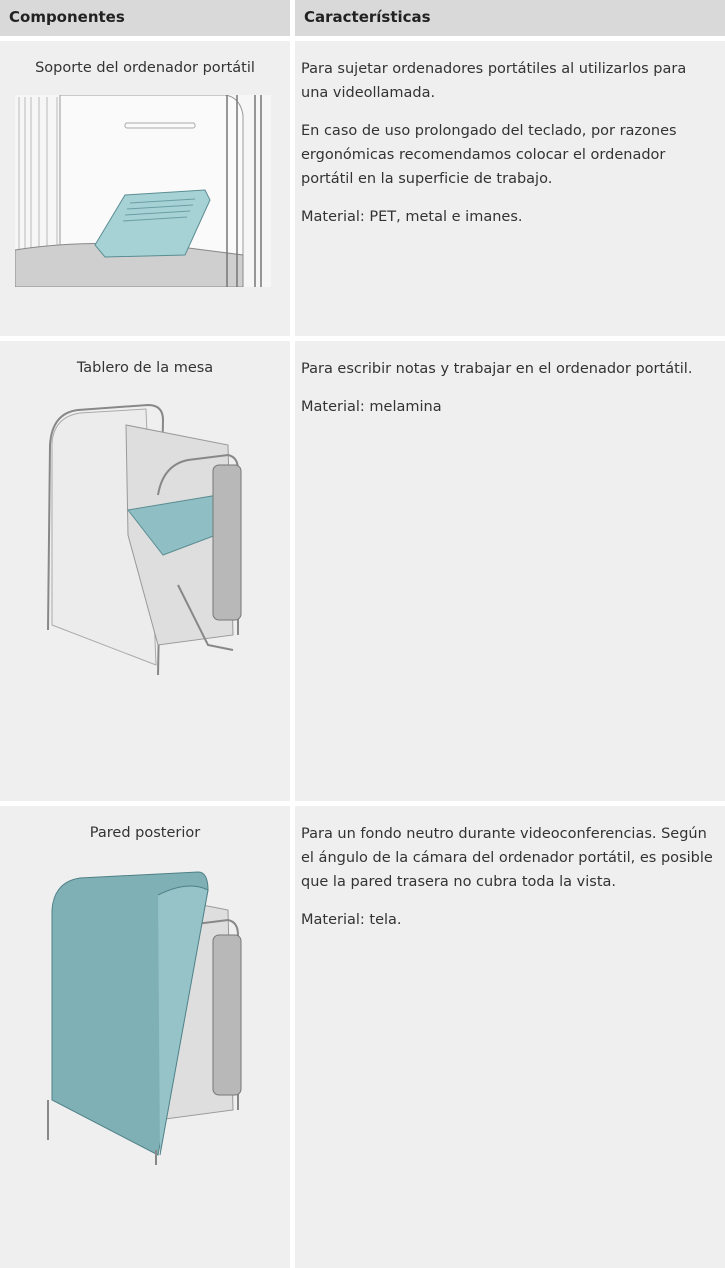  Describe the element at coordinates (412, 217) in the screenshot. I see `description: Material: PET, metal e imanes.` at that location.